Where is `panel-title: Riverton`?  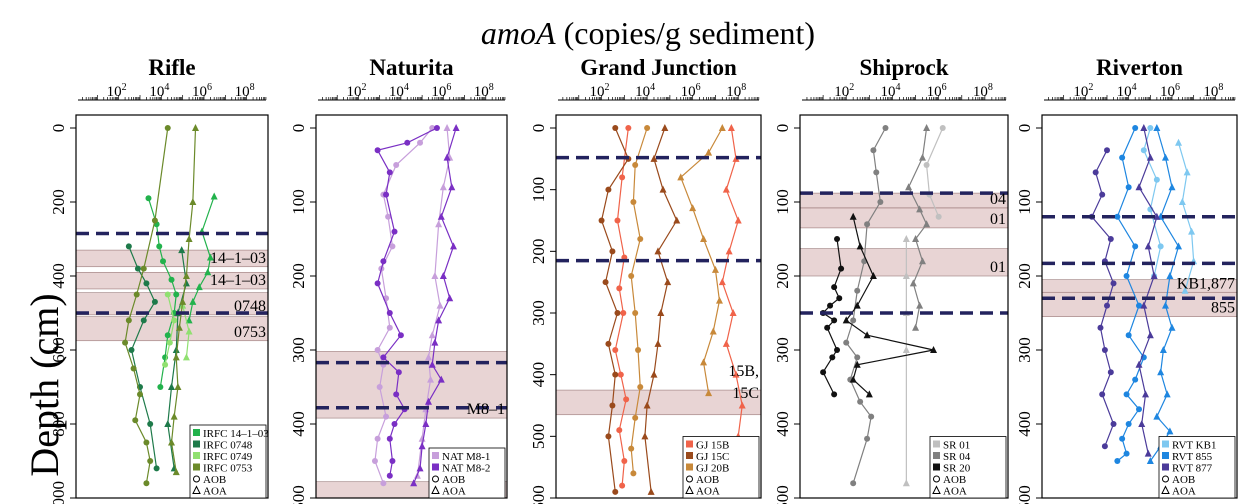
panel-title: Riverton is located at coordinates (1139, 67).